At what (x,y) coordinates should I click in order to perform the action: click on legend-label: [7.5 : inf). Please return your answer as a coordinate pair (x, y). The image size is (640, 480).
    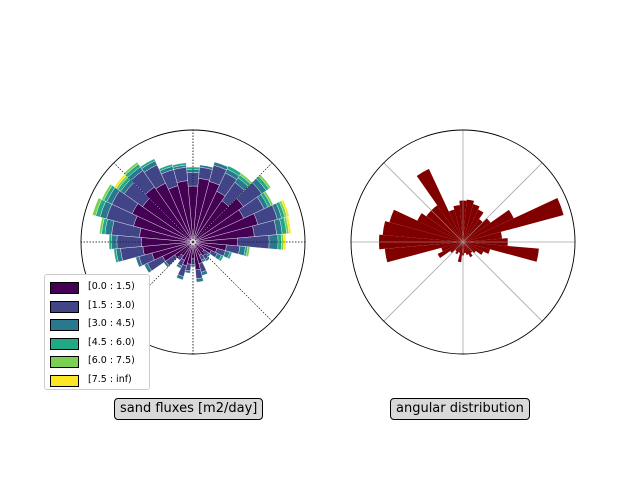
    Looking at the image, I should click on (110, 379).